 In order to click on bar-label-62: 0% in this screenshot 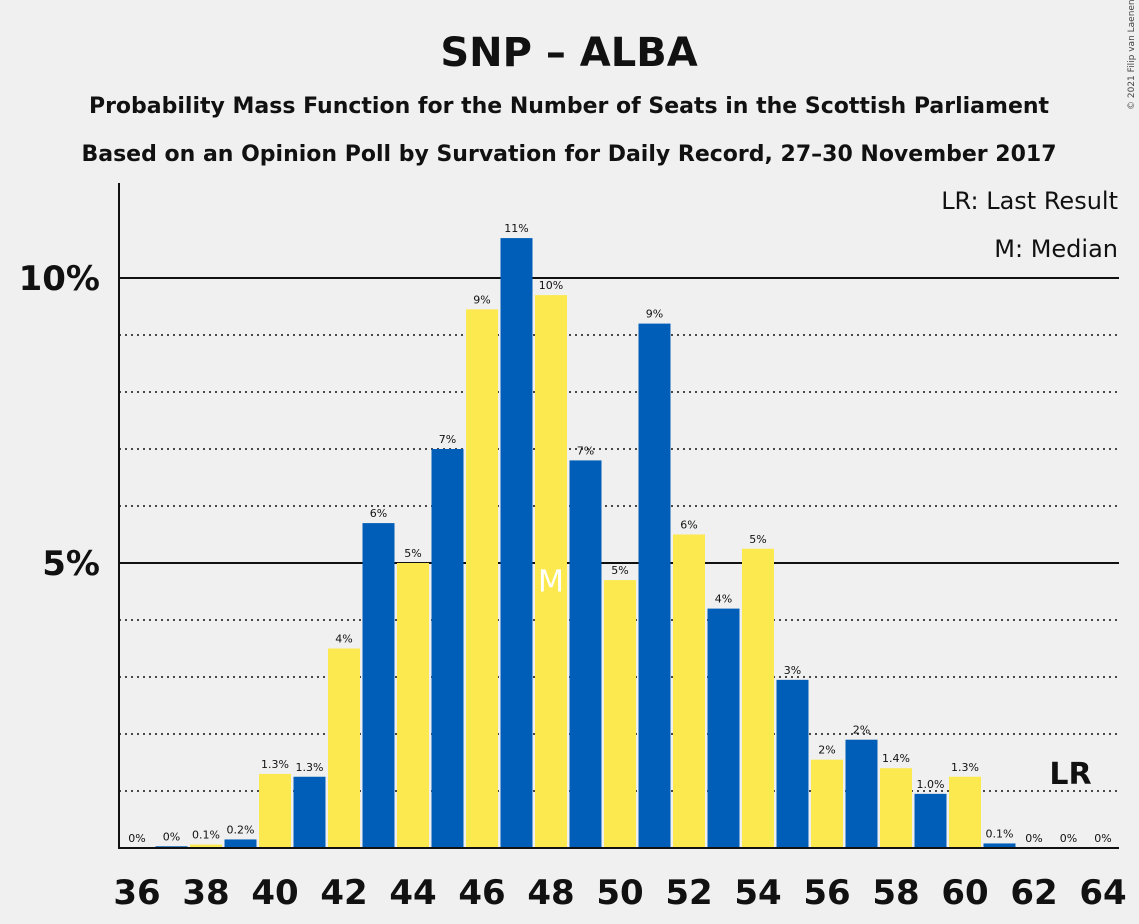, I will do `click(1033, 838)`.